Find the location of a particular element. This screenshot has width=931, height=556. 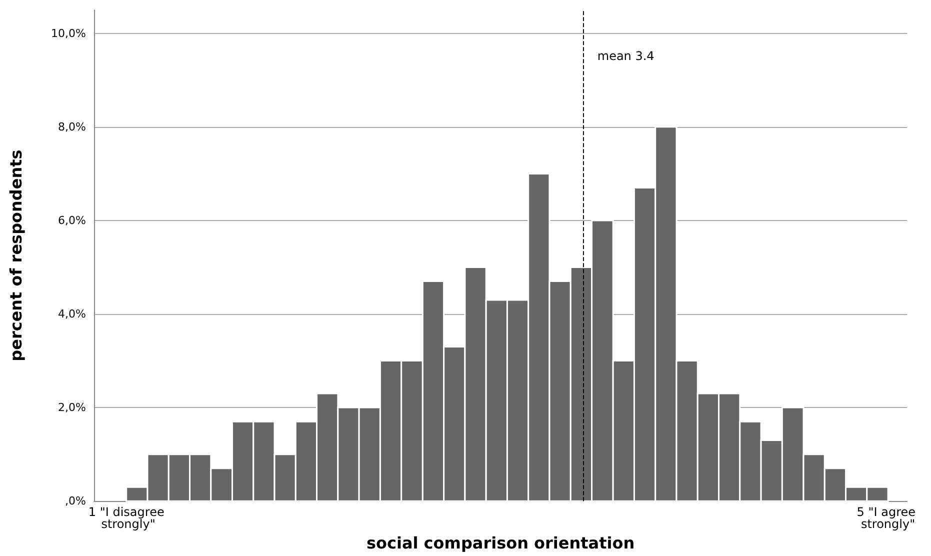

x-tick-label: 5 "I agree strongly" is located at coordinates (888, 518).